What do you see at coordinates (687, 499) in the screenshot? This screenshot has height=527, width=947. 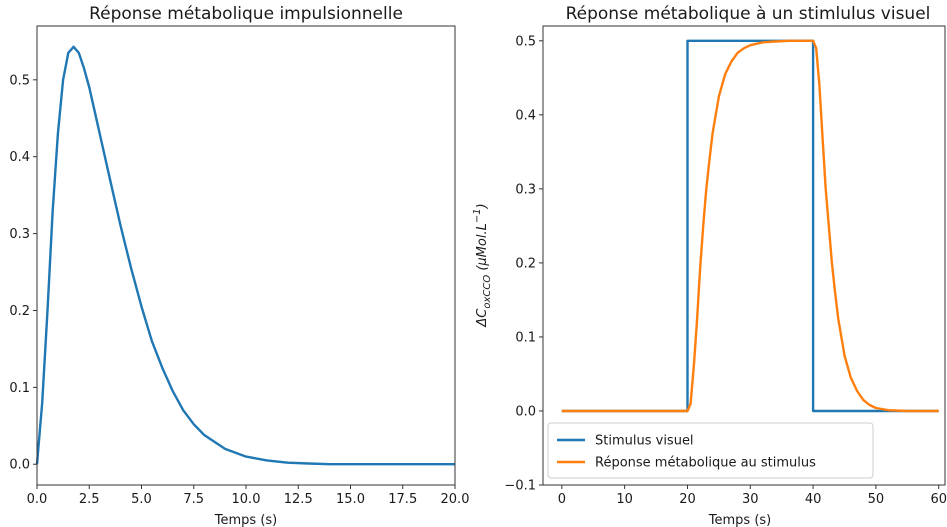 I see `x-tick-label: 20` at bounding box center [687, 499].